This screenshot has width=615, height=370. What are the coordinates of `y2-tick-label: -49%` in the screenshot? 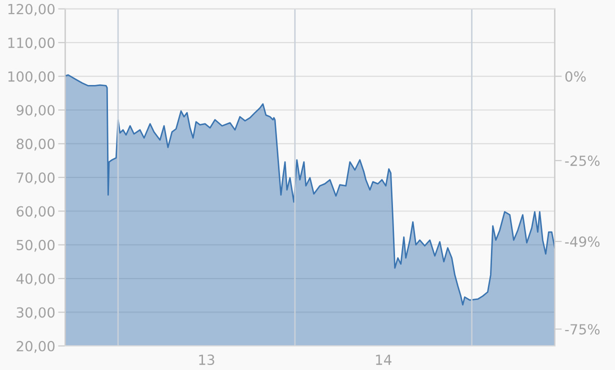 It's located at (582, 241).